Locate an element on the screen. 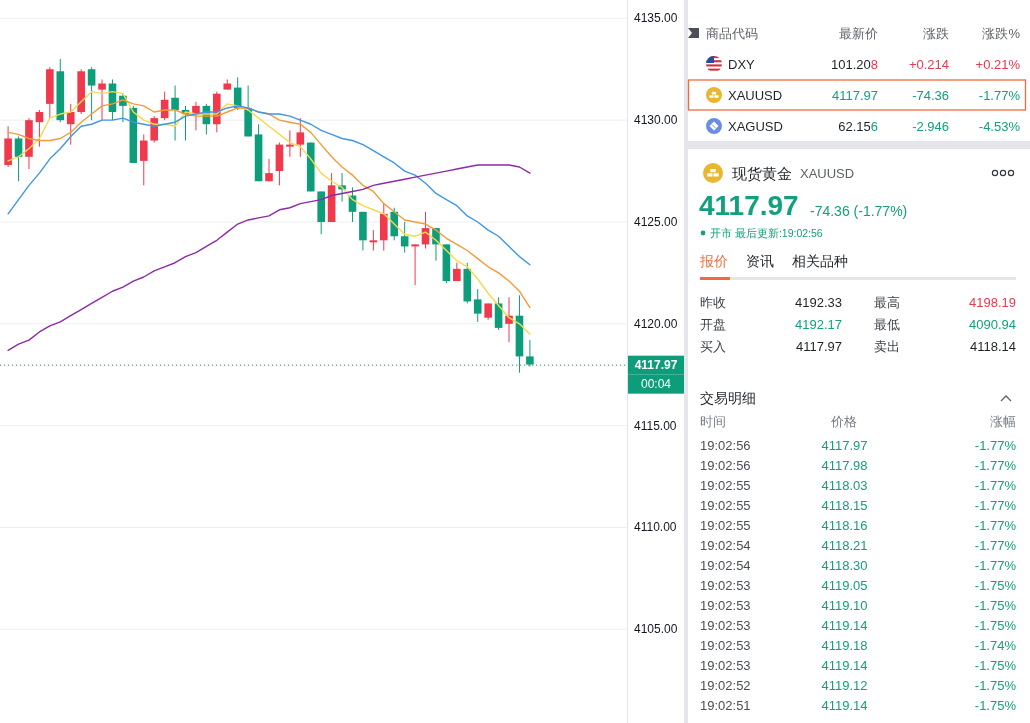 The image size is (1030, 723). line-series is located at coordinates (269, 257).